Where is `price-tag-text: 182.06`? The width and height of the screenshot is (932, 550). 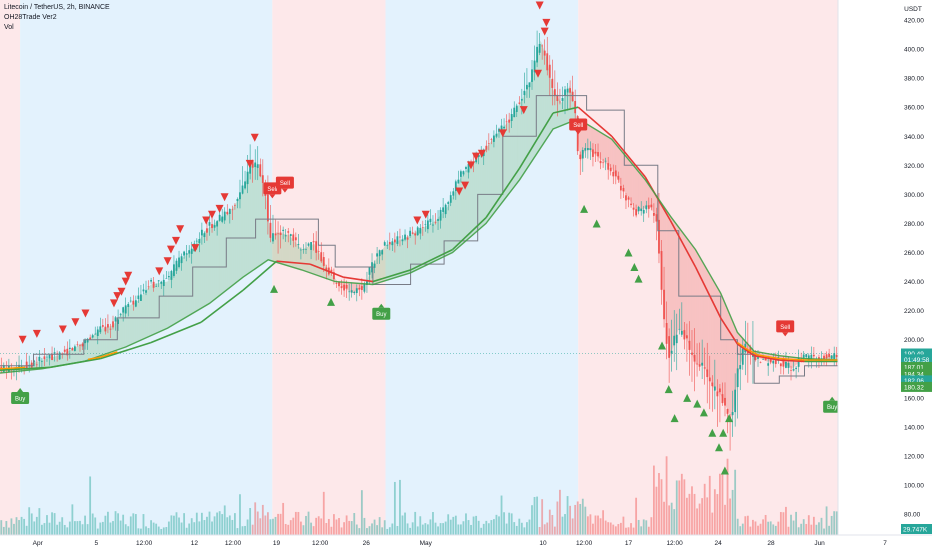
price-tag-text: 182.06 is located at coordinates (914, 381).